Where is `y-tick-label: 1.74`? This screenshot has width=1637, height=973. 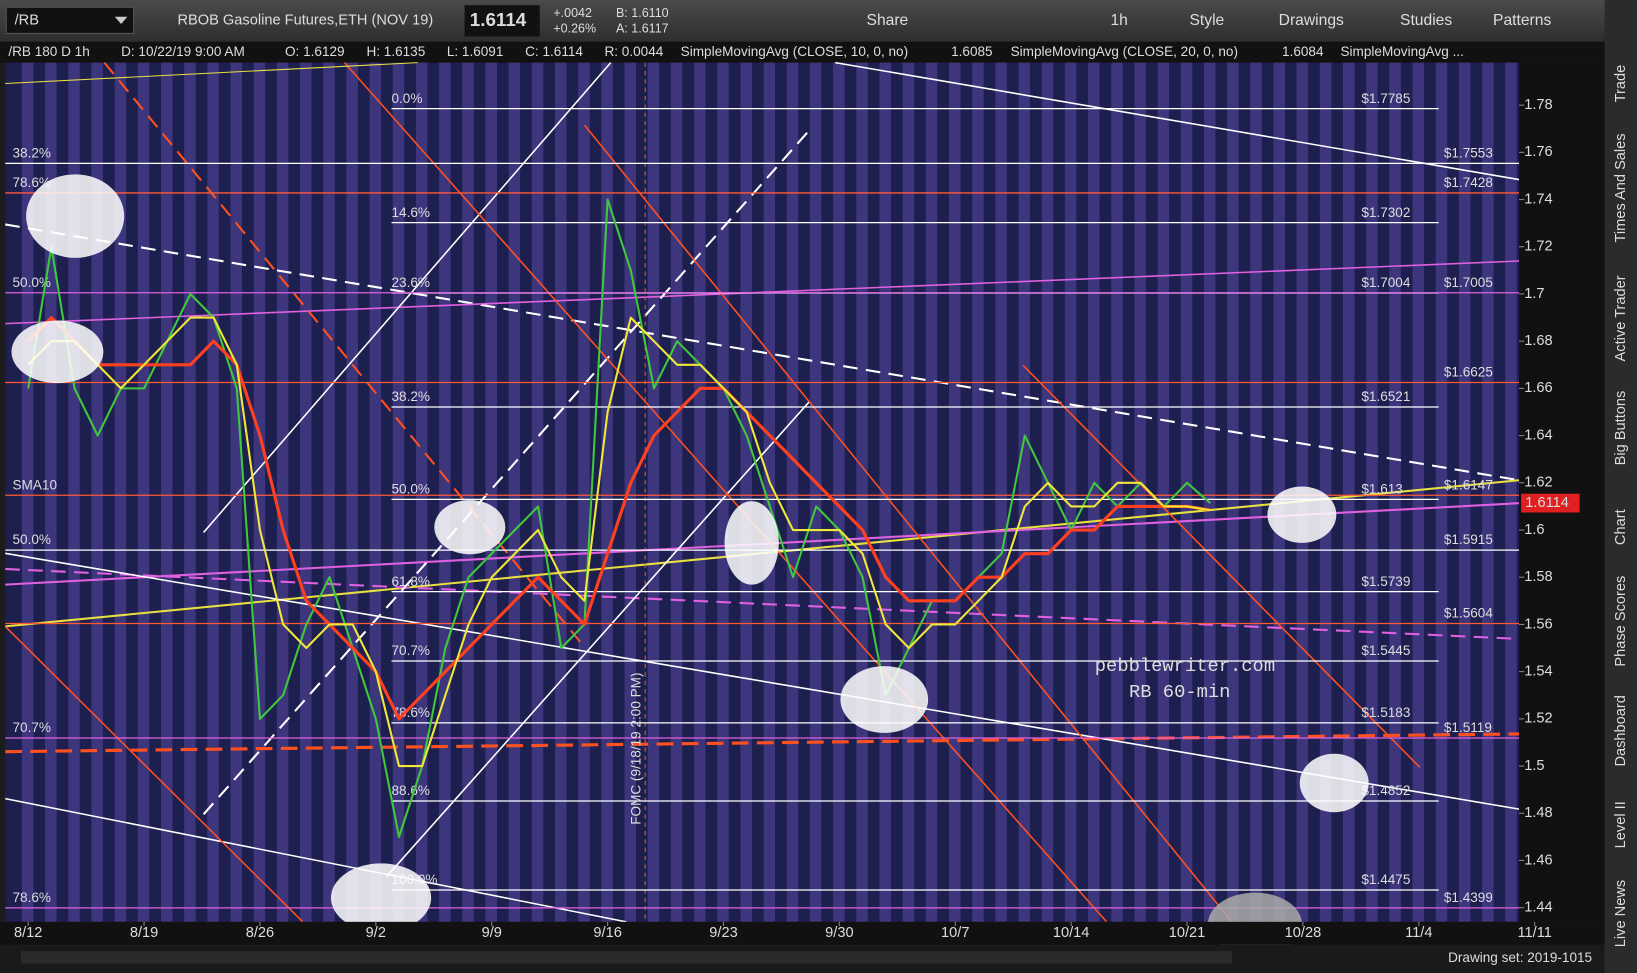 y-tick-label: 1.74 is located at coordinates (1538, 199).